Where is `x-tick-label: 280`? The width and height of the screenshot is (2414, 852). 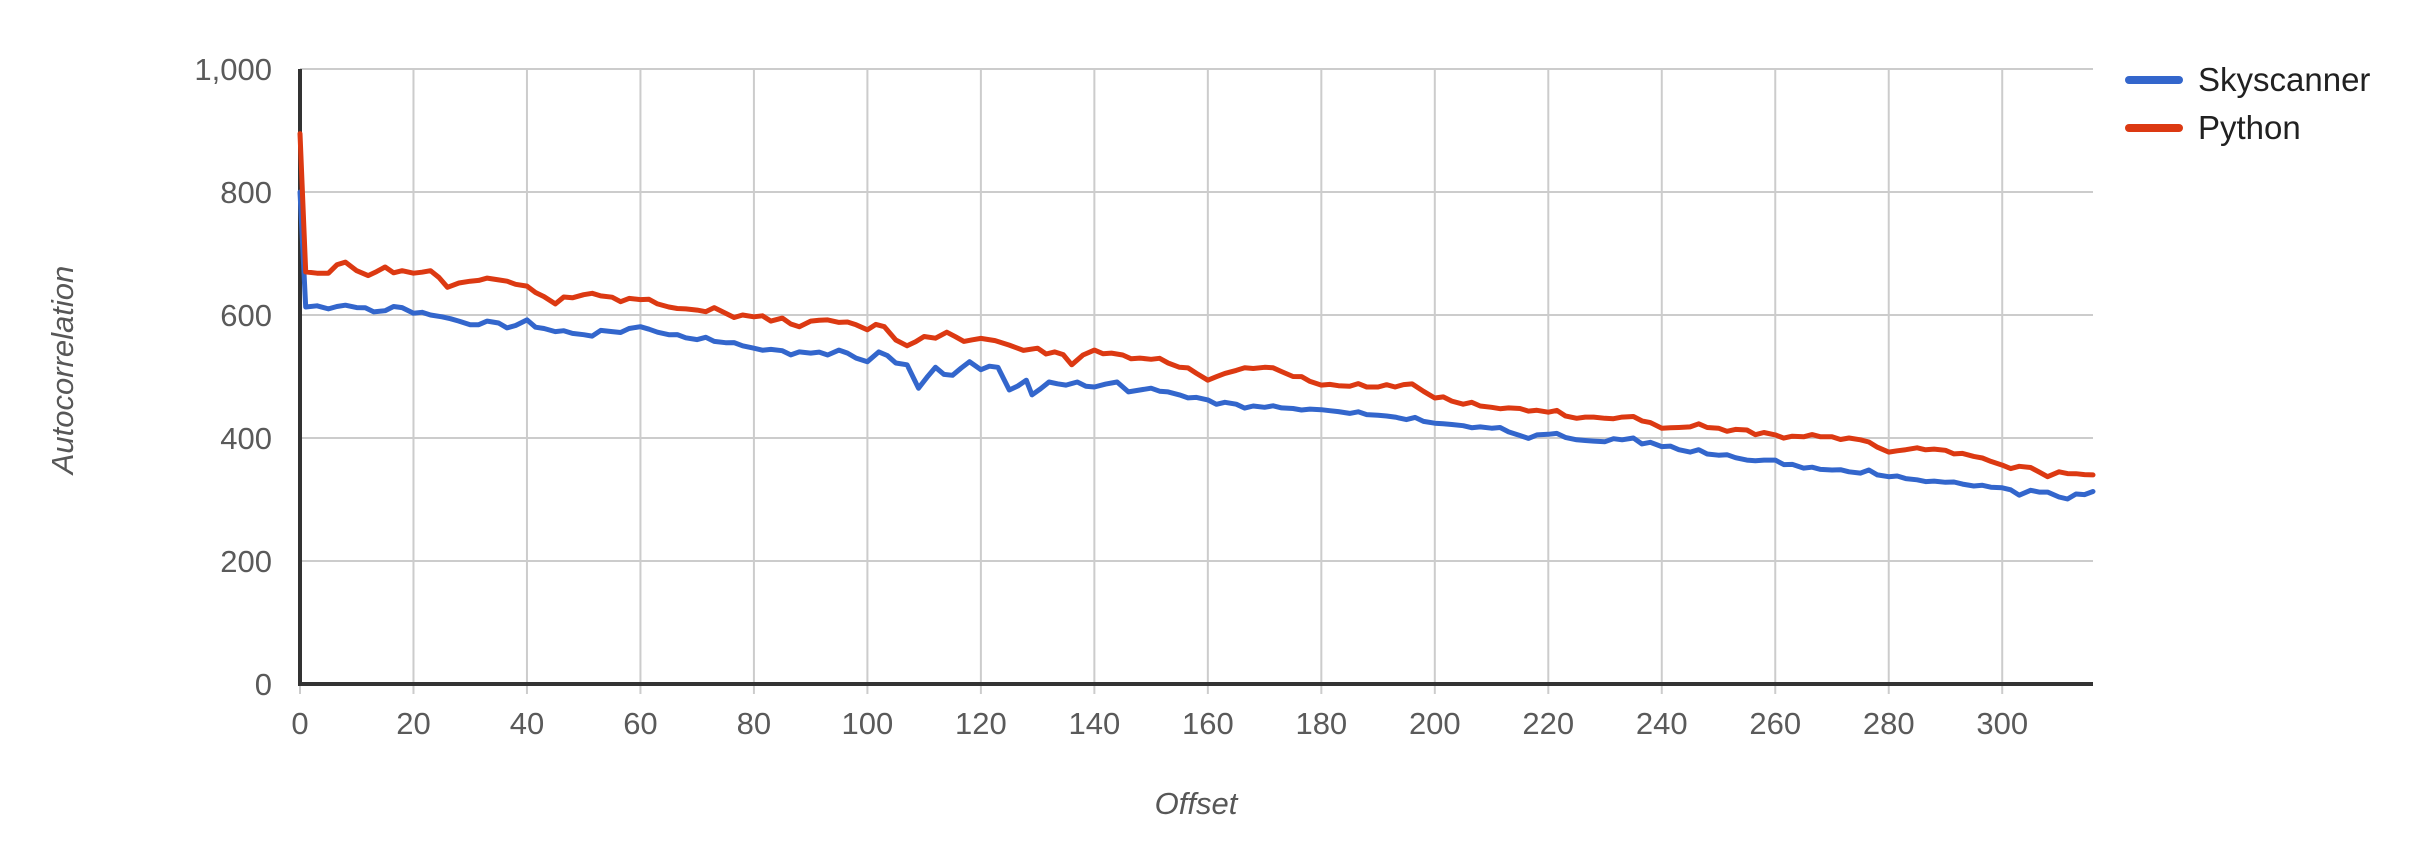 x-tick-label: 280 is located at coordinates (1889, 723).